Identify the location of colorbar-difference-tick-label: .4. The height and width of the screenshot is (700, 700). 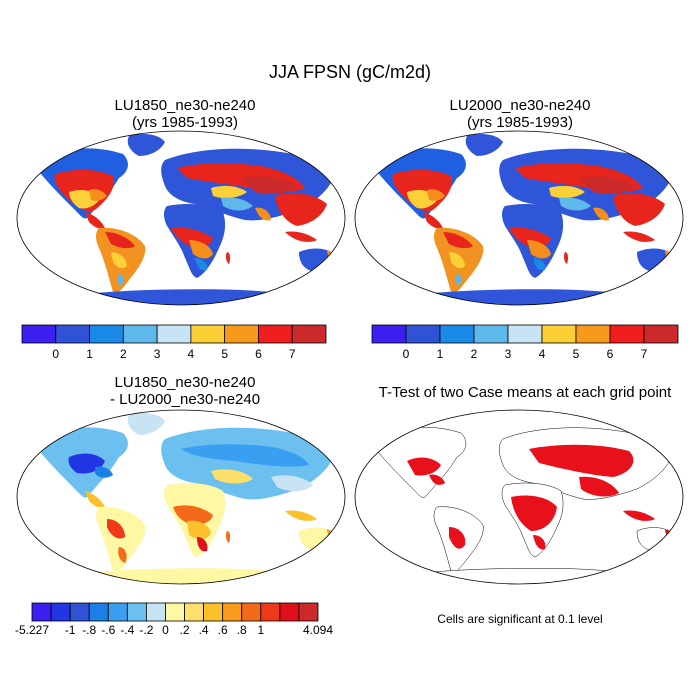
(204, 630).